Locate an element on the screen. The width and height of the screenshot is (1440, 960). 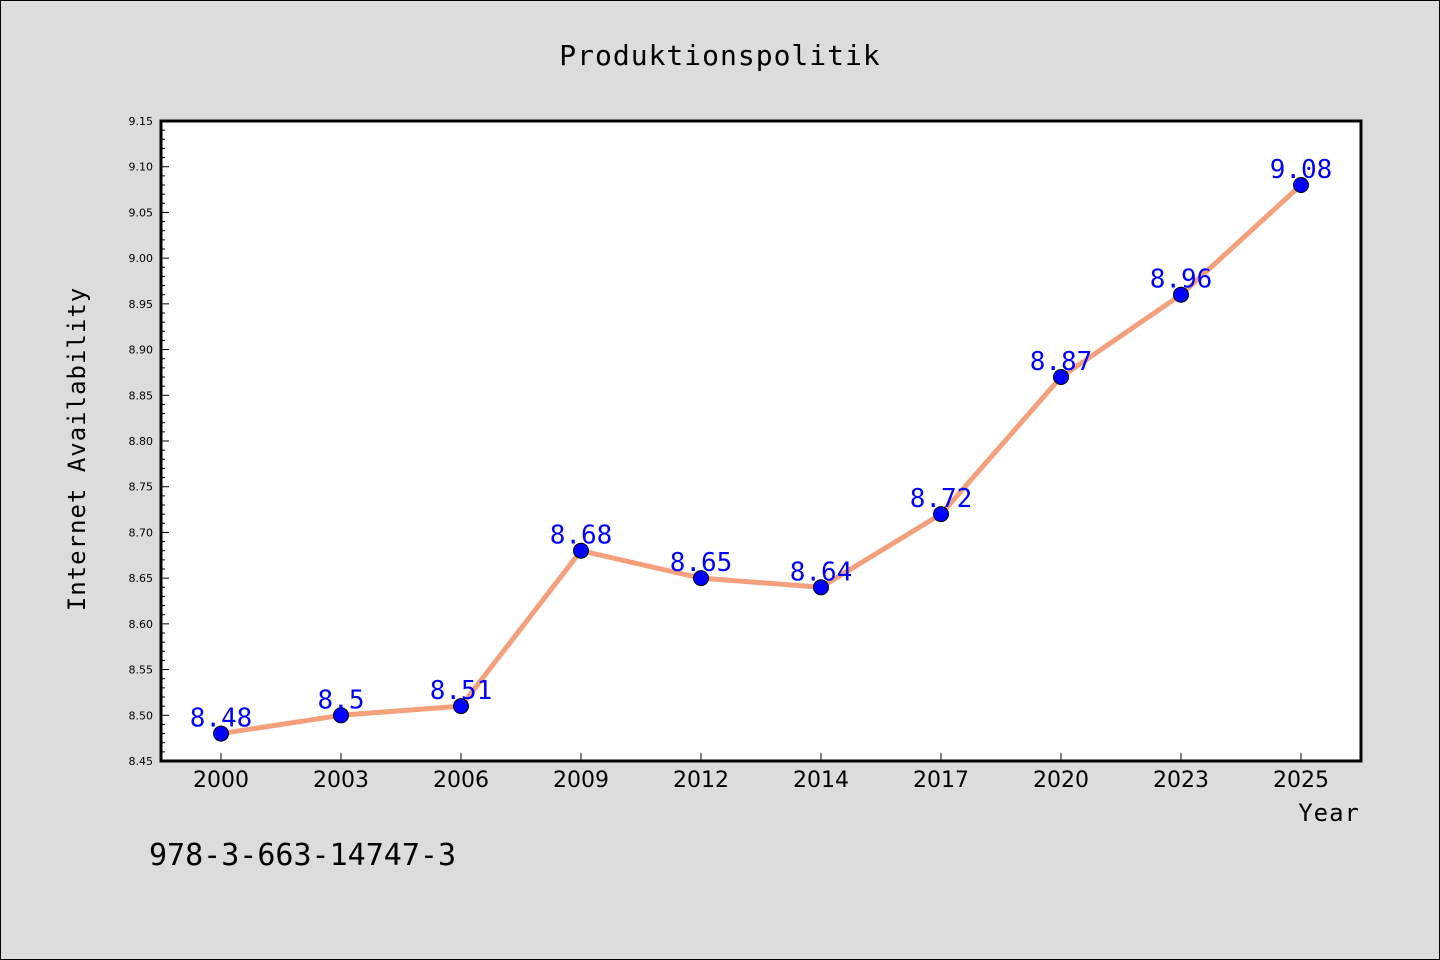
data-label: 8.68 is located at coordinates (581, 536).